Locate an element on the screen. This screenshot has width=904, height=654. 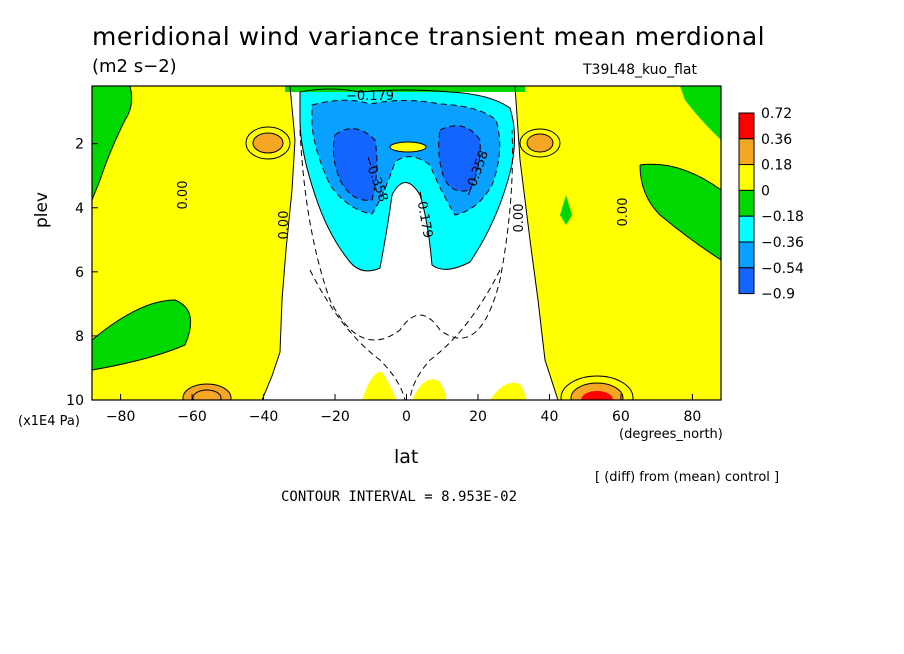
legend-level-label: 0.18 is located at coordinates (776, 166).